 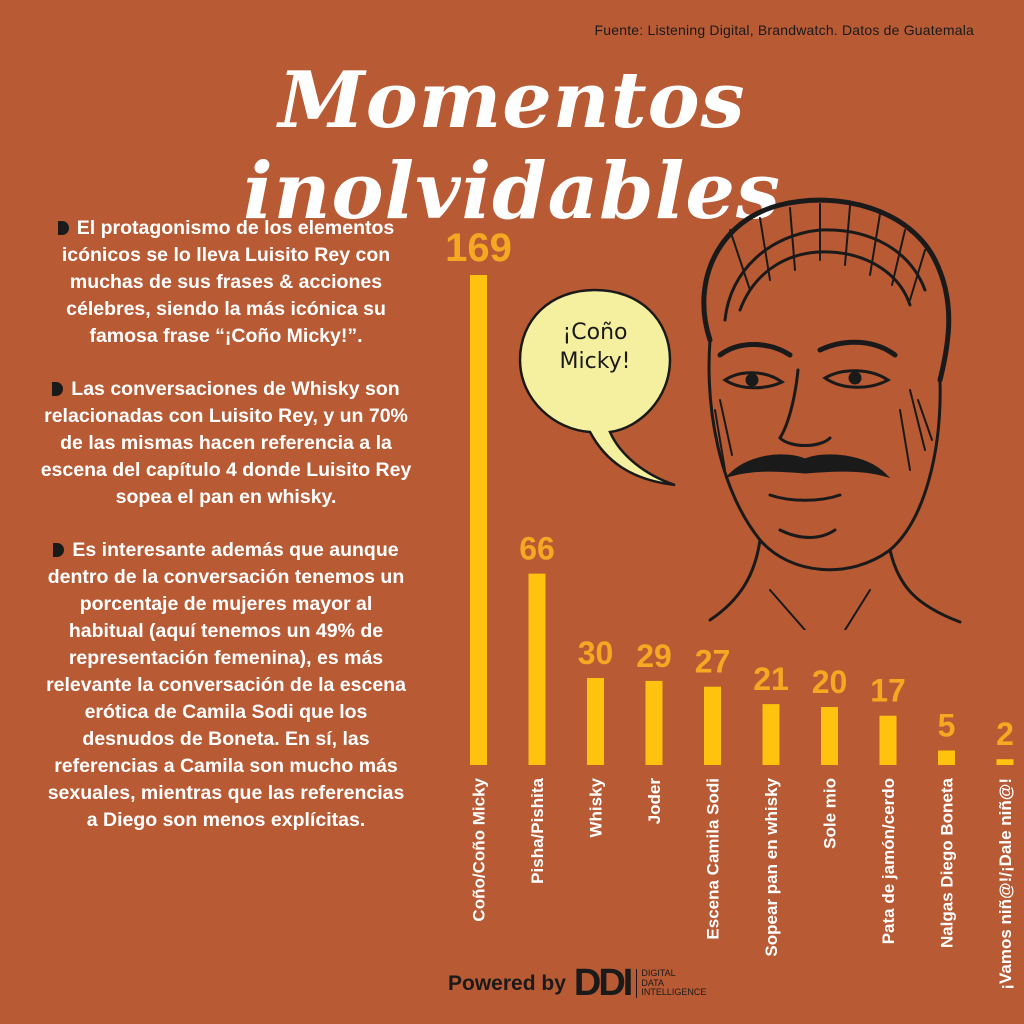 What do you see at coordinates (478, 248) in the screenshot?
I see `value-label-0: 169` at bounding box center [478, 248].